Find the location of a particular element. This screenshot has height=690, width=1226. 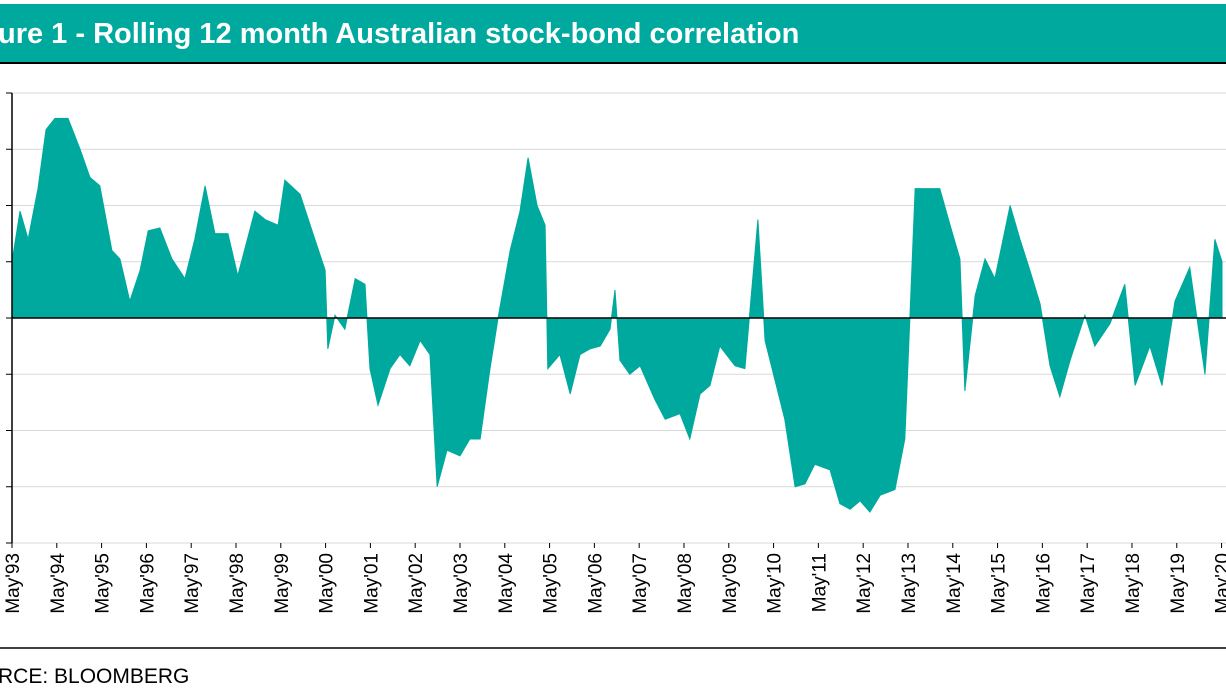

x-tick-label: May'05 is located at coordinates (551, 583).